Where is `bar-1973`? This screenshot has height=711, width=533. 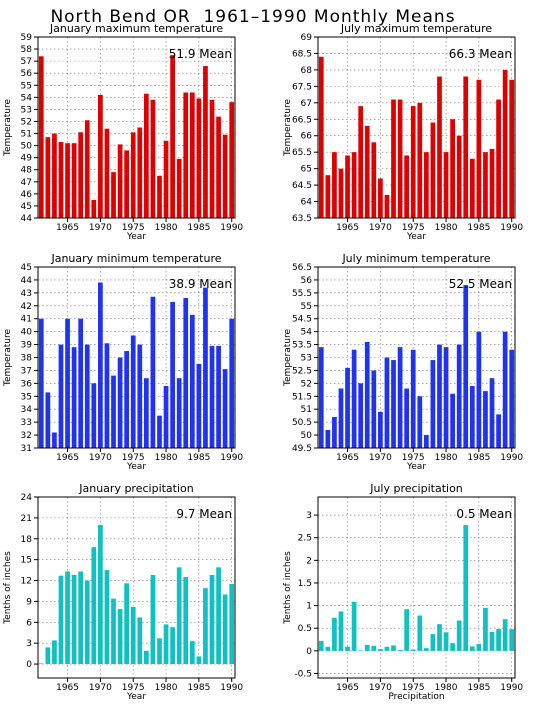 bar-1973 is located at coordinates (120, 181).